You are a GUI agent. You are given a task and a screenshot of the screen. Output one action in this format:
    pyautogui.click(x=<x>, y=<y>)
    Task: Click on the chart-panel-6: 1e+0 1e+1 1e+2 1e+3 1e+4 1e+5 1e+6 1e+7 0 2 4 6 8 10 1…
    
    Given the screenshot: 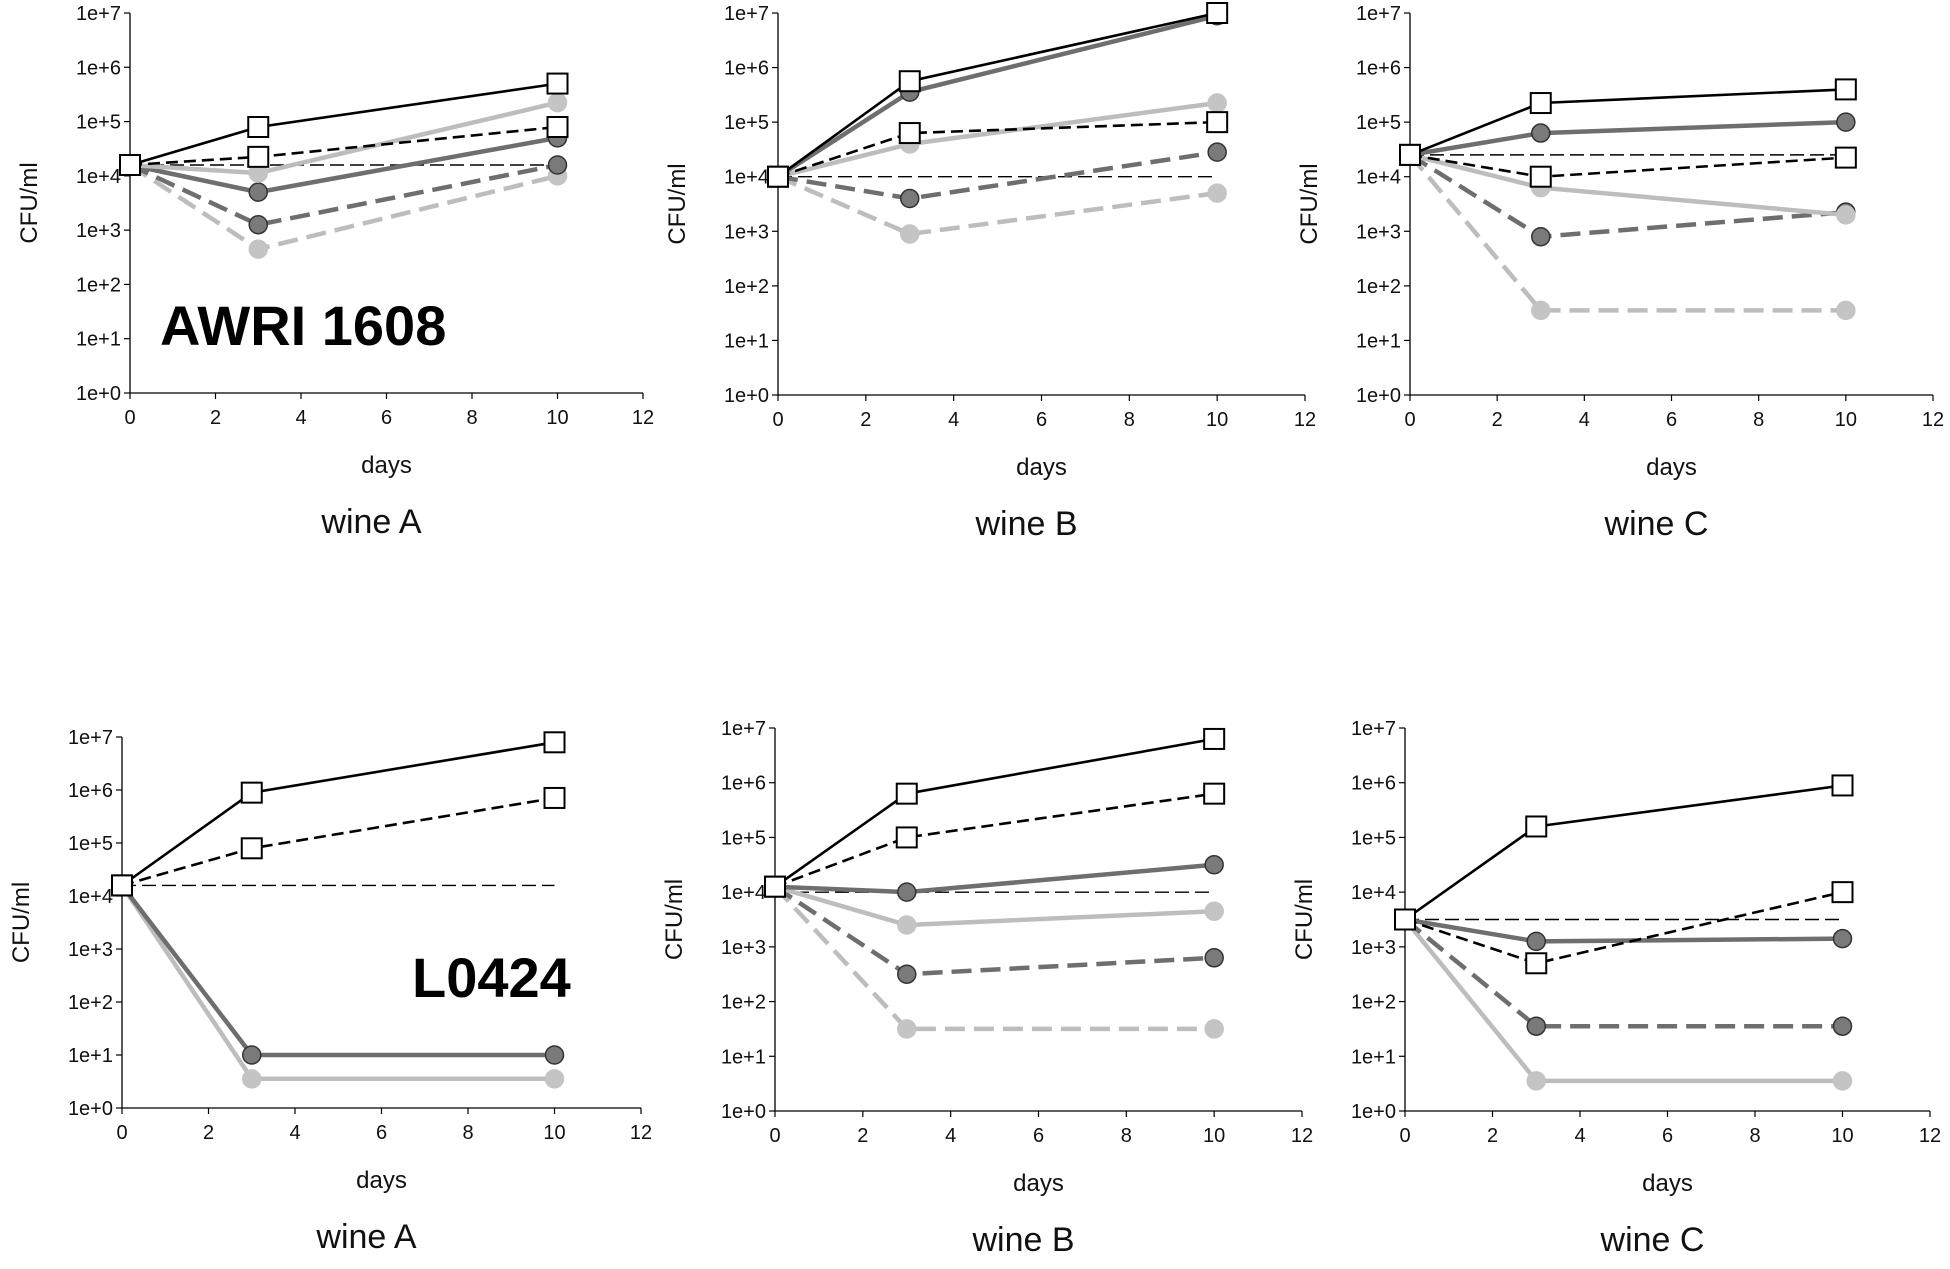 What is the action you would take?
    pyautogui.click(x=1616, y=988)
    